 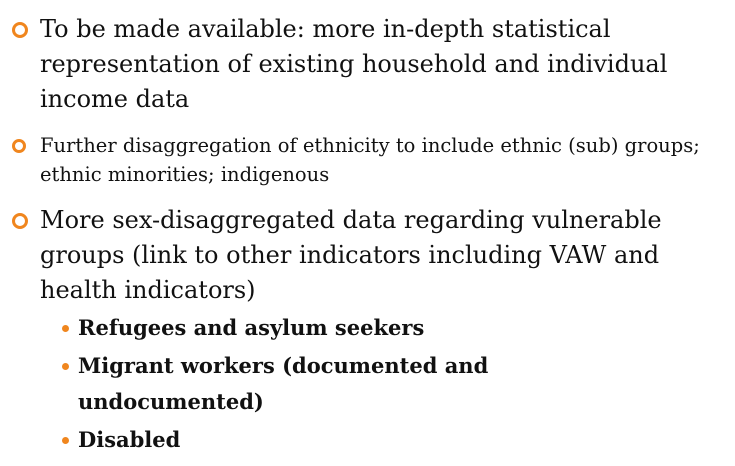 I want to click on sub-bullet-text: Refugees and asylum seekers, so click(x=251, y=327).